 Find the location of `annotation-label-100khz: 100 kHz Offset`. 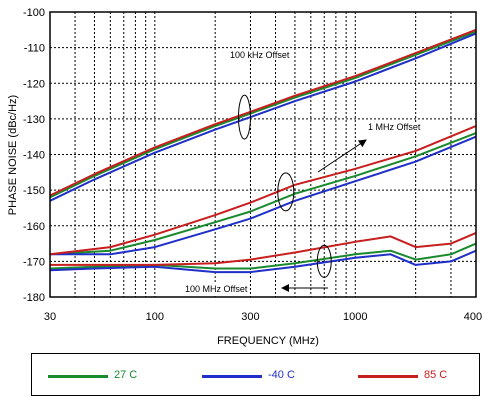

annotation-label-100khz: 100 kHz Offset is located at coordinates (260, 55).